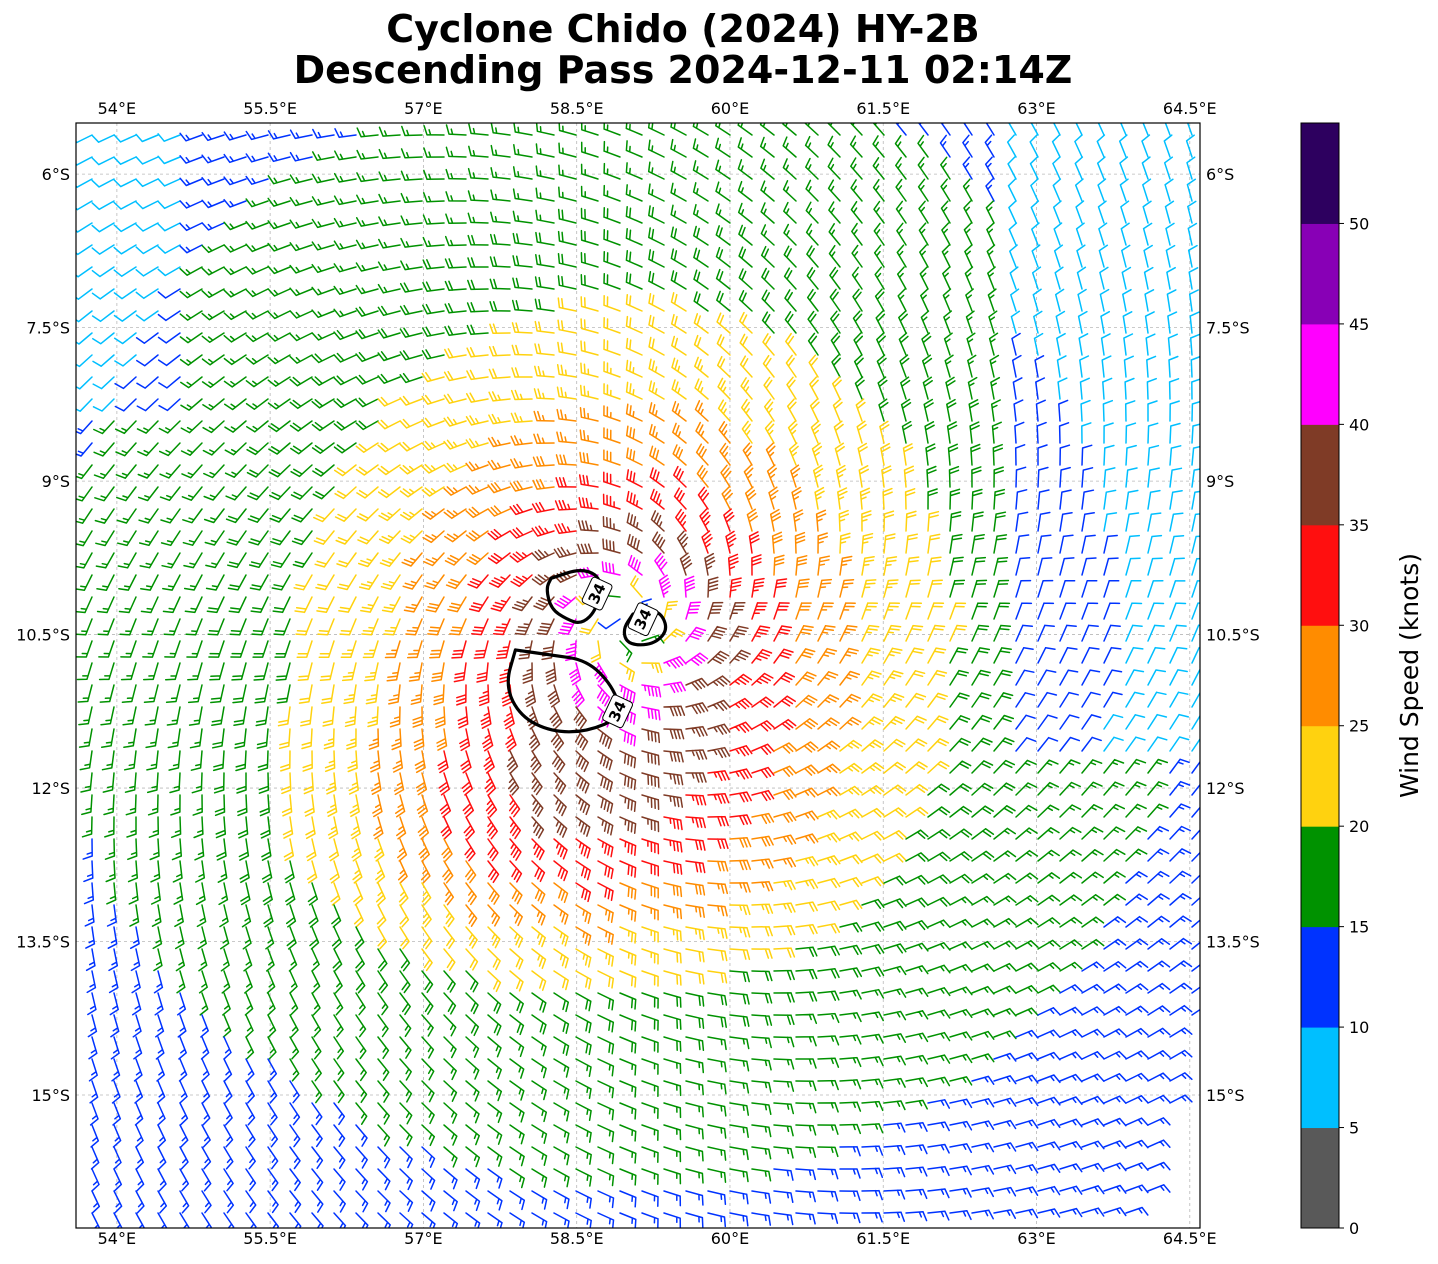 The image size is (1438, 1264). What do you see at coordinates (730, 1238) in the screenshot?
I see `lon-tick-label-bottom: 60°E` at bounding box center [730, 1238].